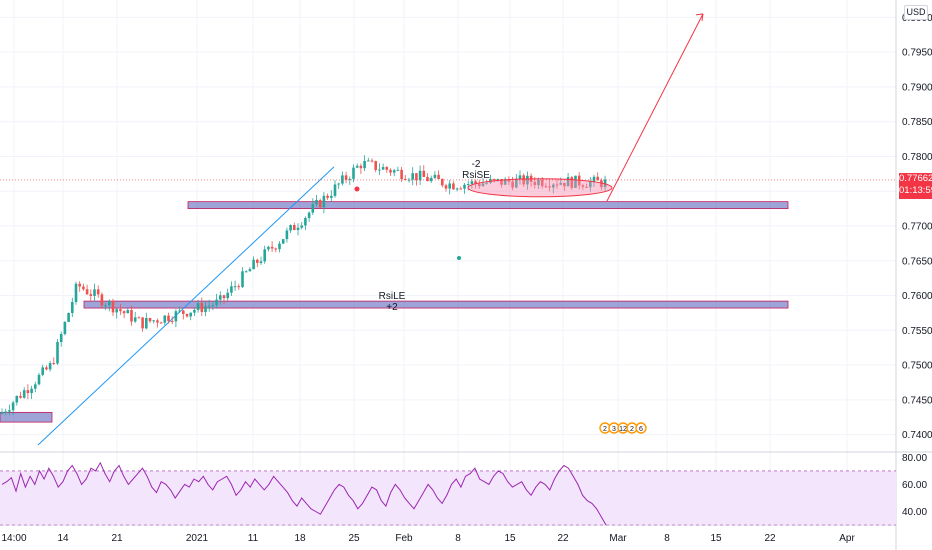 This screenshot has height=550, width=932. What do you see at coordinates (13, 538) in the screenshot?
I see `time-tick: 14:00` at bounding box center [13, 538].